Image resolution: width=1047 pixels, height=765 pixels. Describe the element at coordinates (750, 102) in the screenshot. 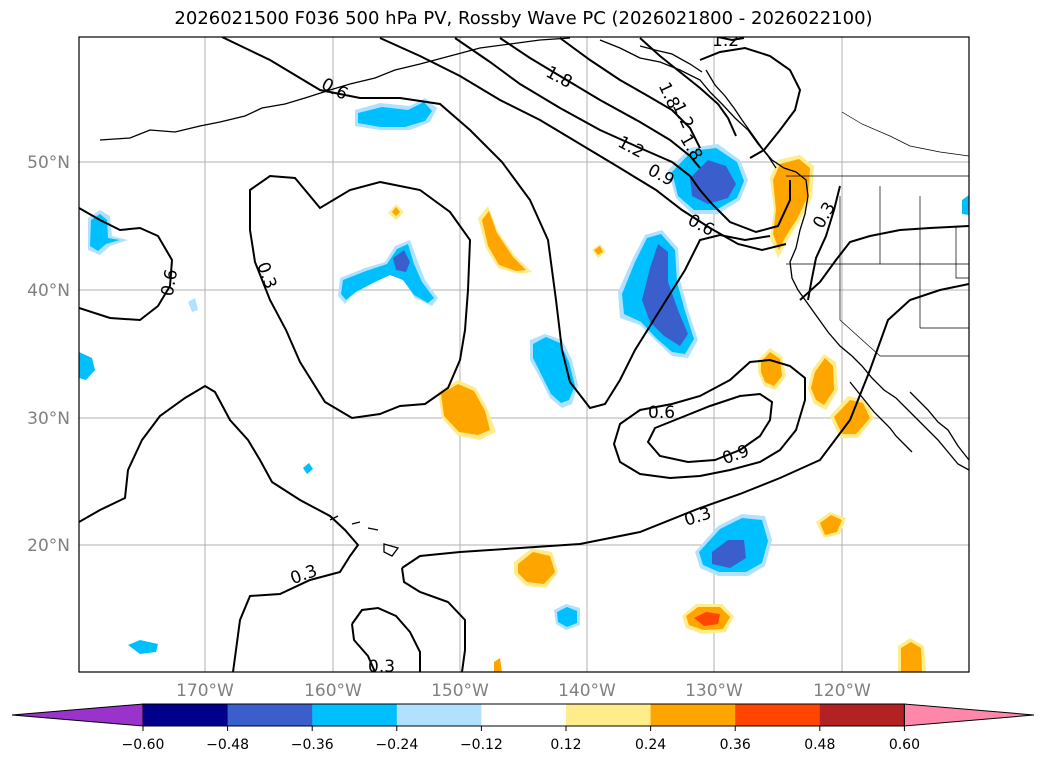

I see `contour-0.9-coast` at that location.